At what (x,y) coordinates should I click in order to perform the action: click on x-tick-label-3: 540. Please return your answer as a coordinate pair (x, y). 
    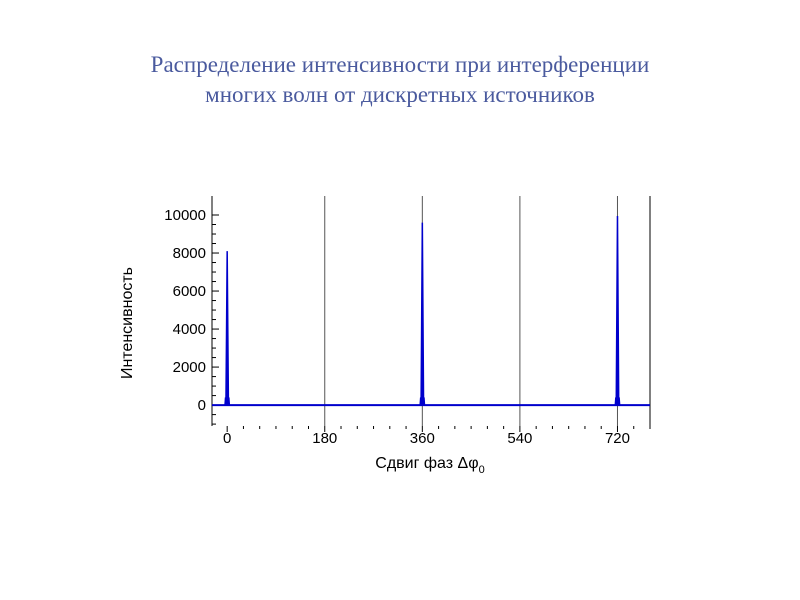
    Looking at the image, I should click on (519, 438).